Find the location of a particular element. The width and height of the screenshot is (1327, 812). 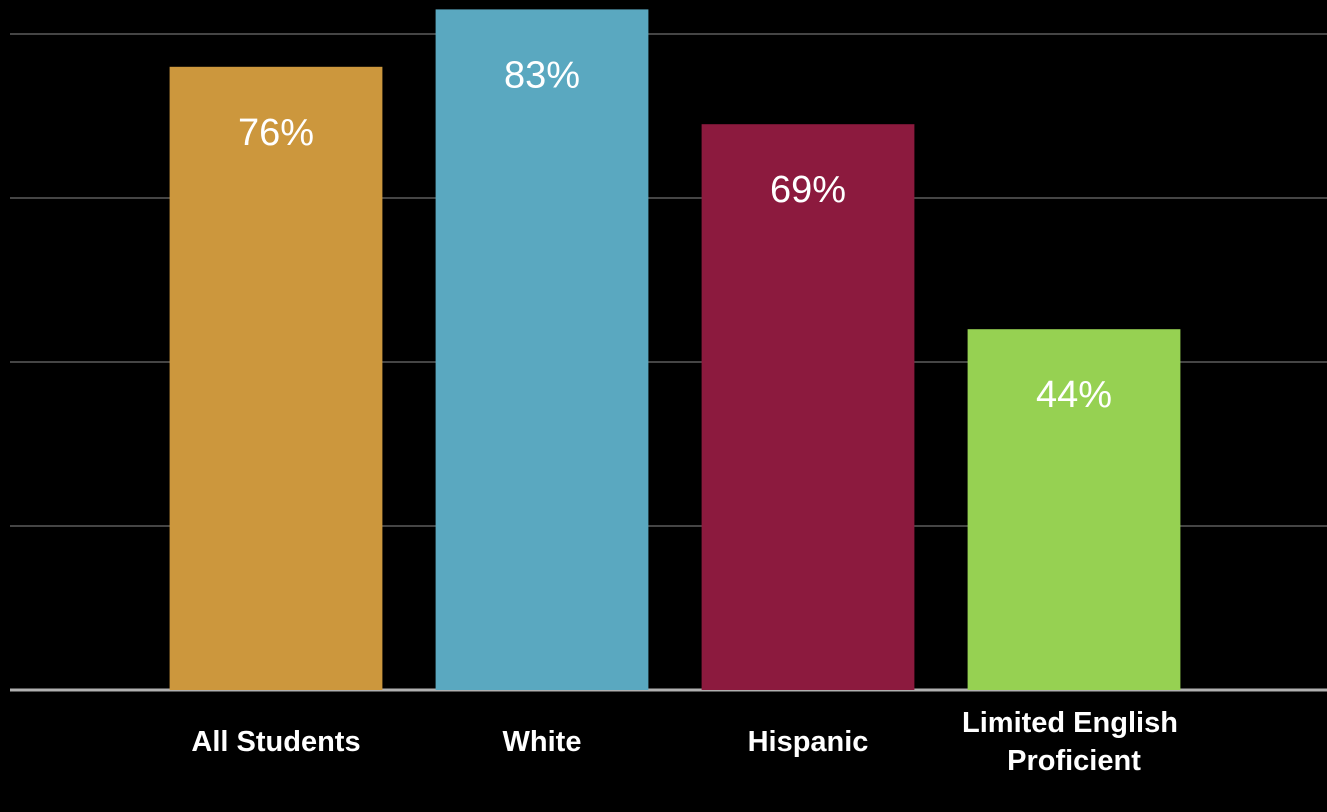

x-tick-label: Hispanic is located at coordinates (808, 742).